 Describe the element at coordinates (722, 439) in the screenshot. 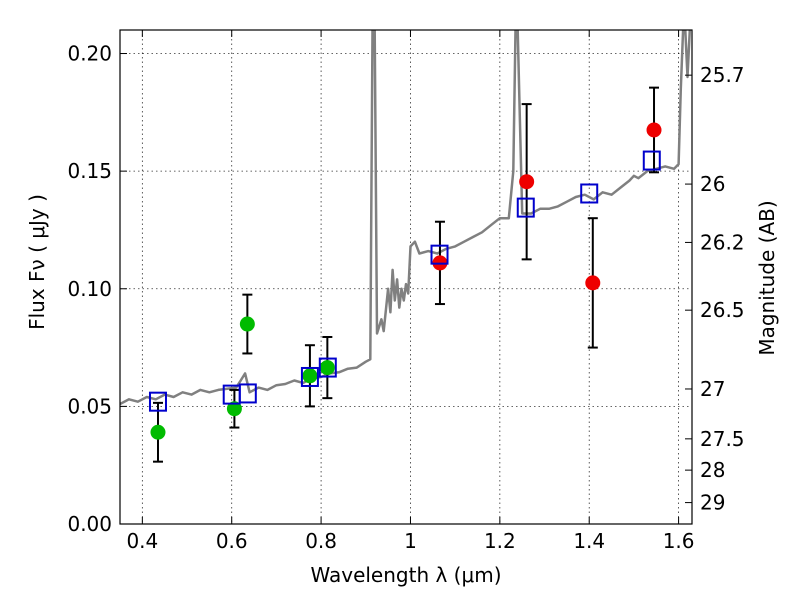

I see `right-tick-label: 27.5` at that location.